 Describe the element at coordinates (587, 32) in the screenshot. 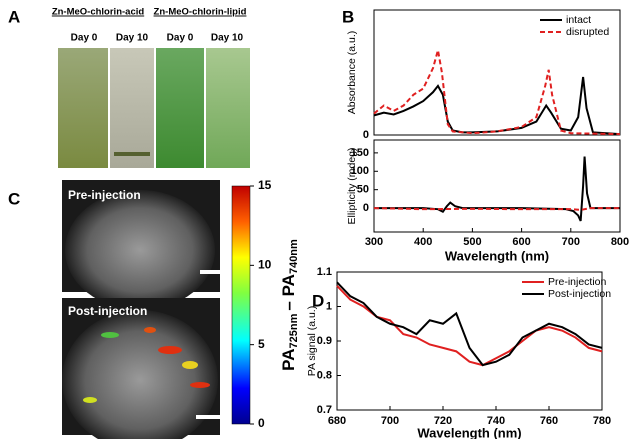

I see `legend-label: disrupted` at that location.